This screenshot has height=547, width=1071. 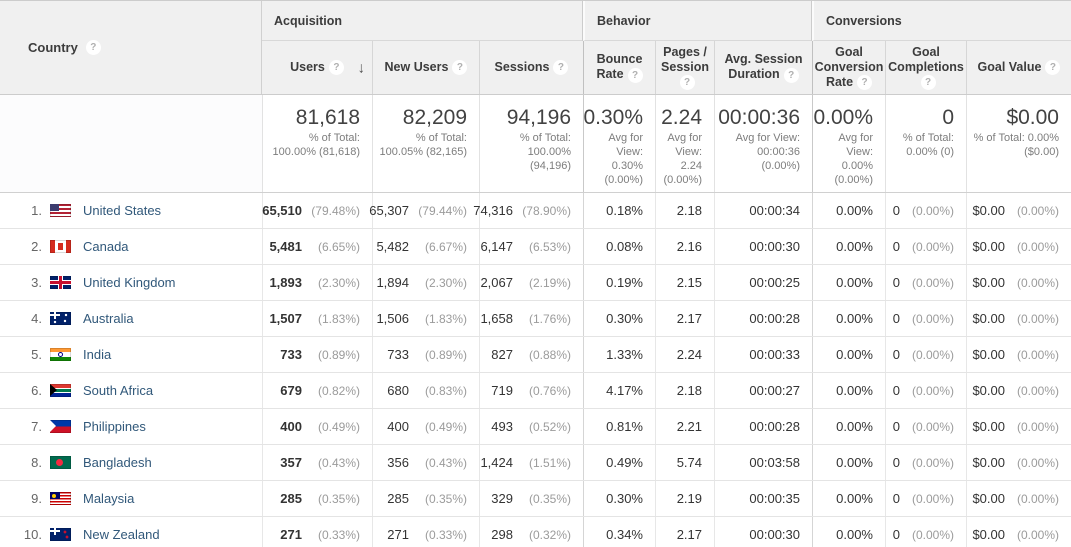 What do you see at coordinates (549, 534) in the screenshot?
I see `sessions-percent: (0.32%)` at bounding box center [549, 534].